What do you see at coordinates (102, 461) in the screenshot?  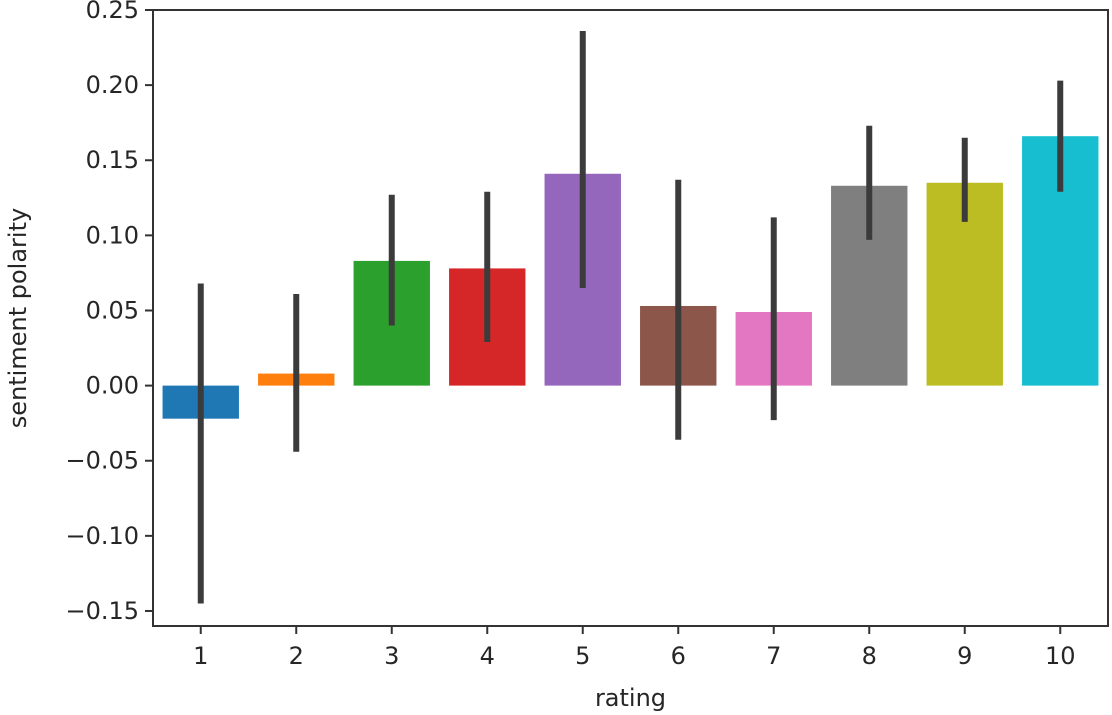 I see `y-tick-label: −0.05` at bounding box center [102, 461].